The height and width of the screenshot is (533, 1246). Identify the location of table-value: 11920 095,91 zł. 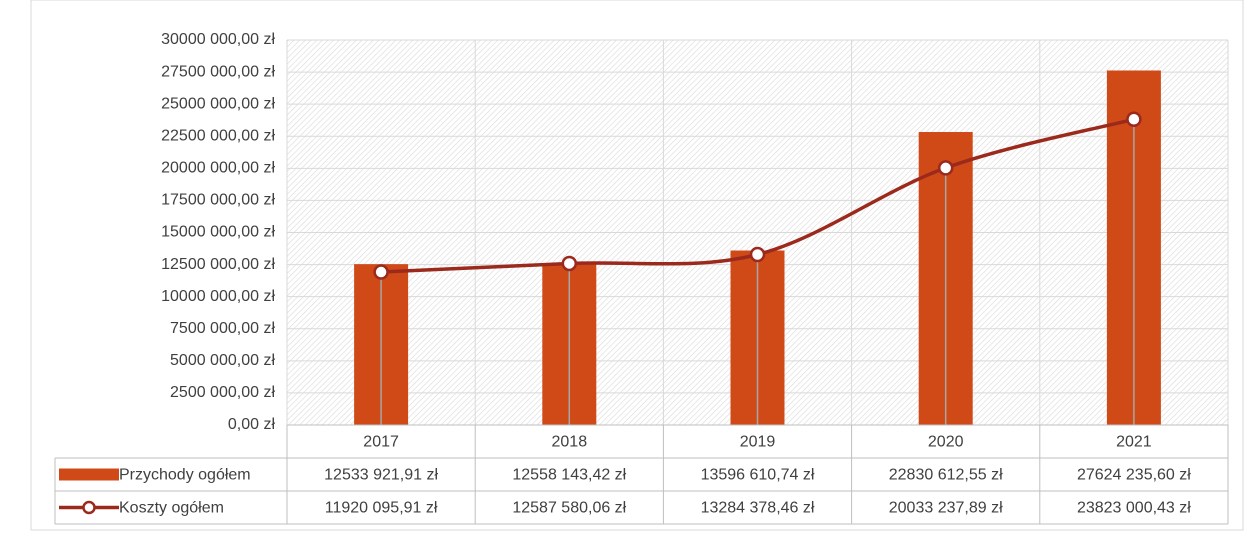
(381, 508).